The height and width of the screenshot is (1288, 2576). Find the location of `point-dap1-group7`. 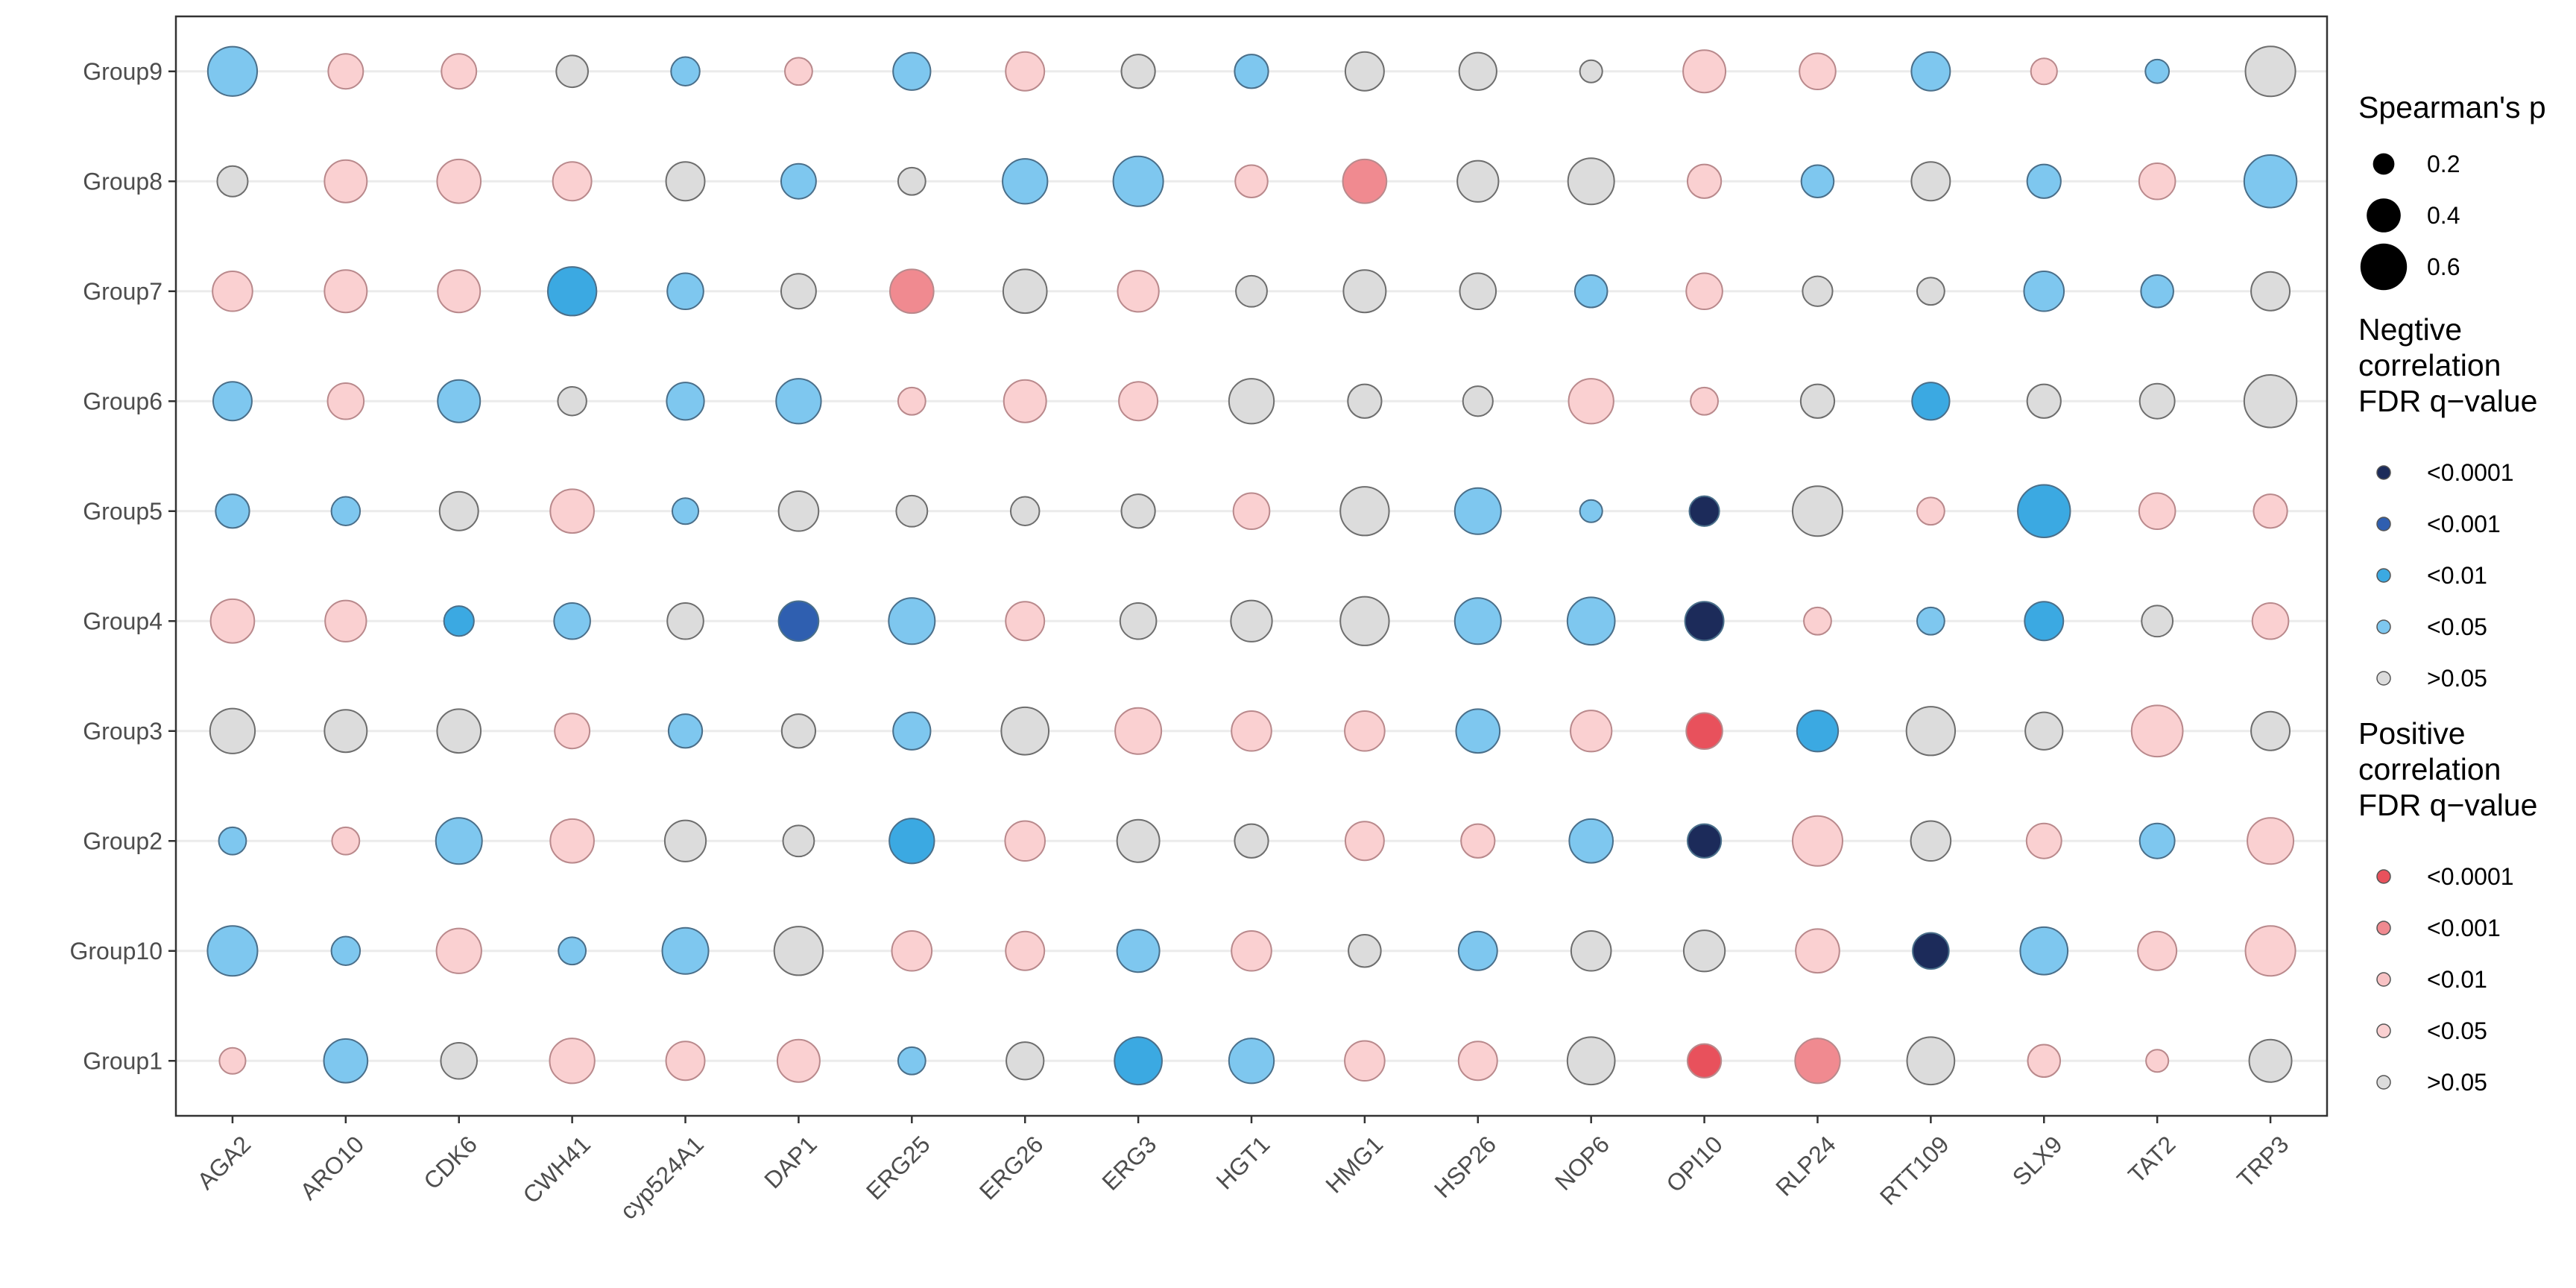

point-dap1-group7 is located at coordinates (798, 291).